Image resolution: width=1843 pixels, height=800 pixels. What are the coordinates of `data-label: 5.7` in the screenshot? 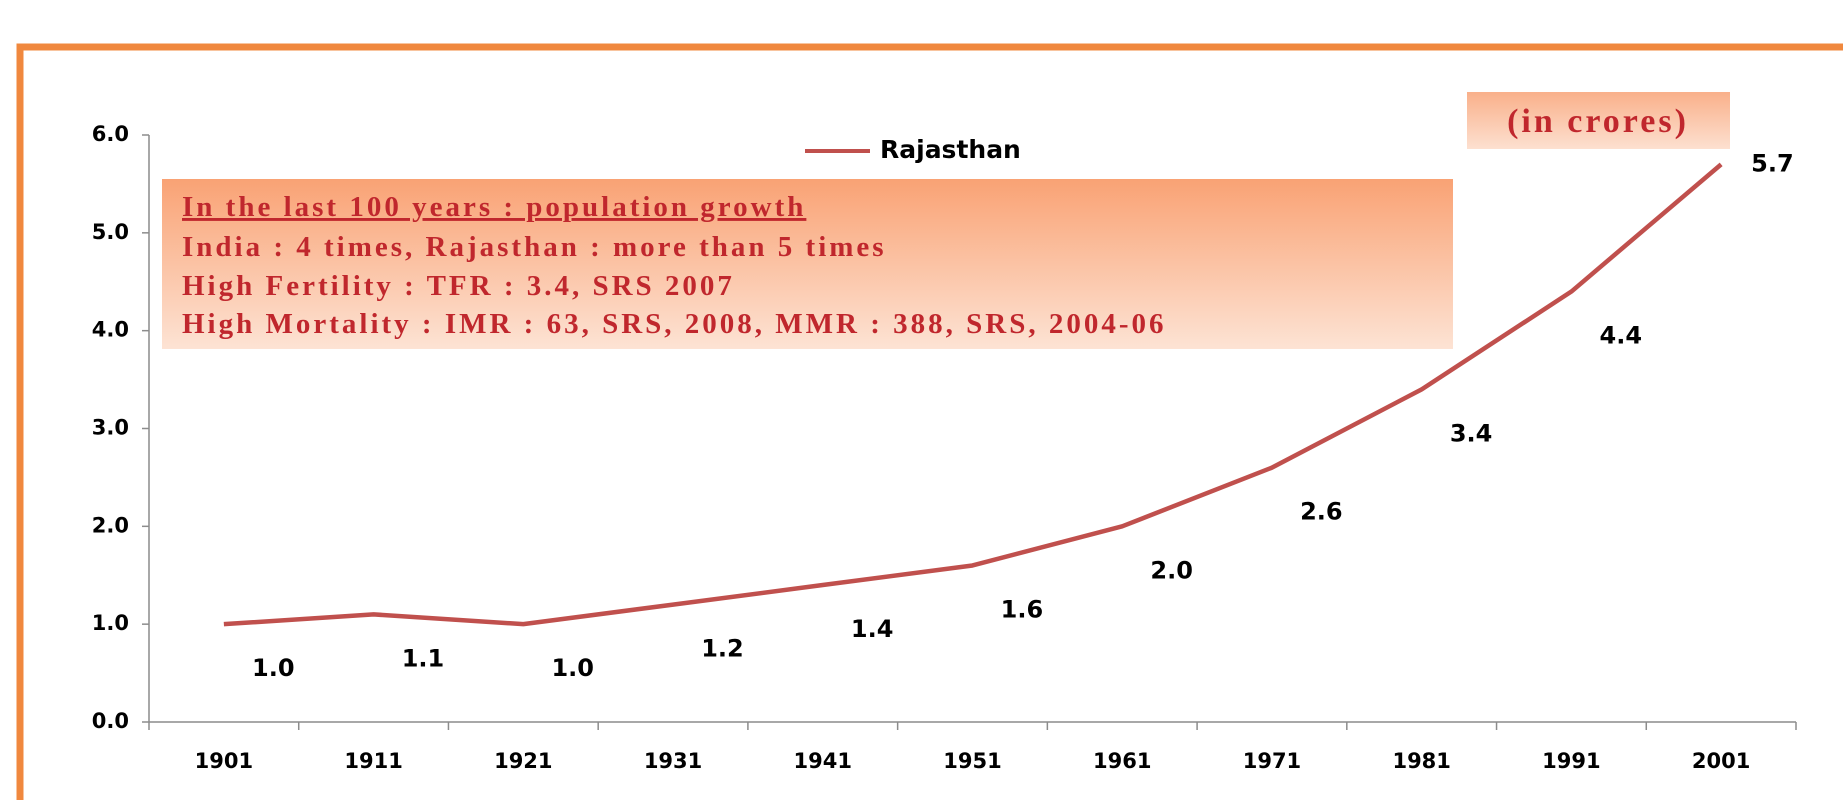 It's located at (1772, 163).